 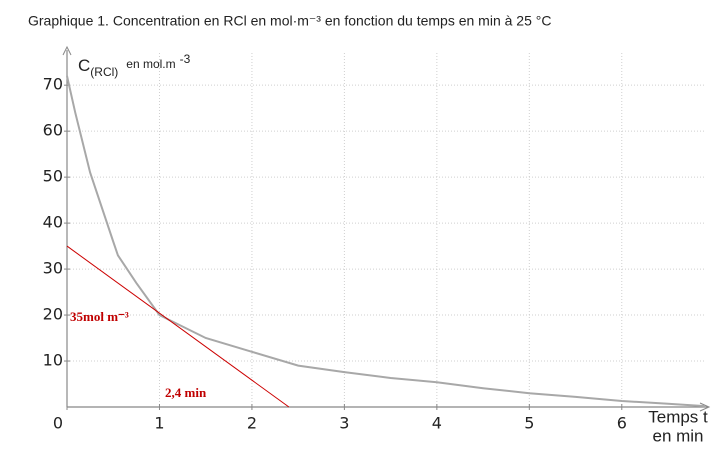 I want to click on x-tick-label: 3, so click(x=344, y=423).